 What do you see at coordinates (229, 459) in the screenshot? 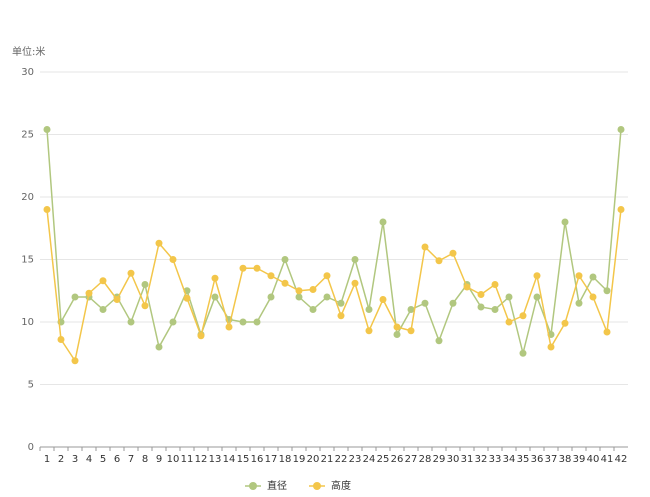
I see `x-tick-label: 14` at bounding box center [229, 459].